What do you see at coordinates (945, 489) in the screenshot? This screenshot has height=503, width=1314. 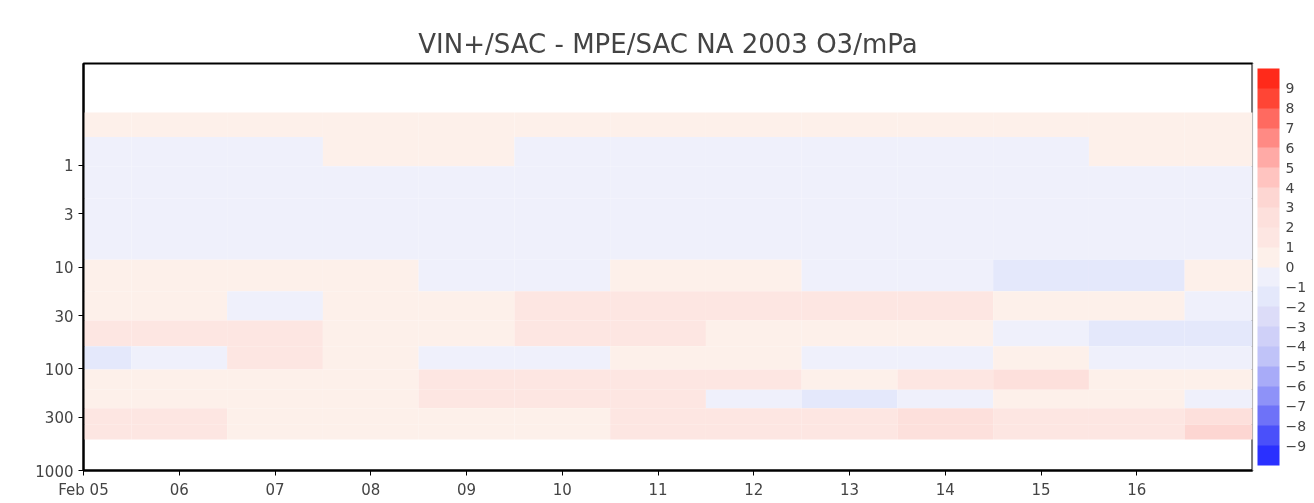 I see `x-tick-label: 14` at bounding box center [945, 489].